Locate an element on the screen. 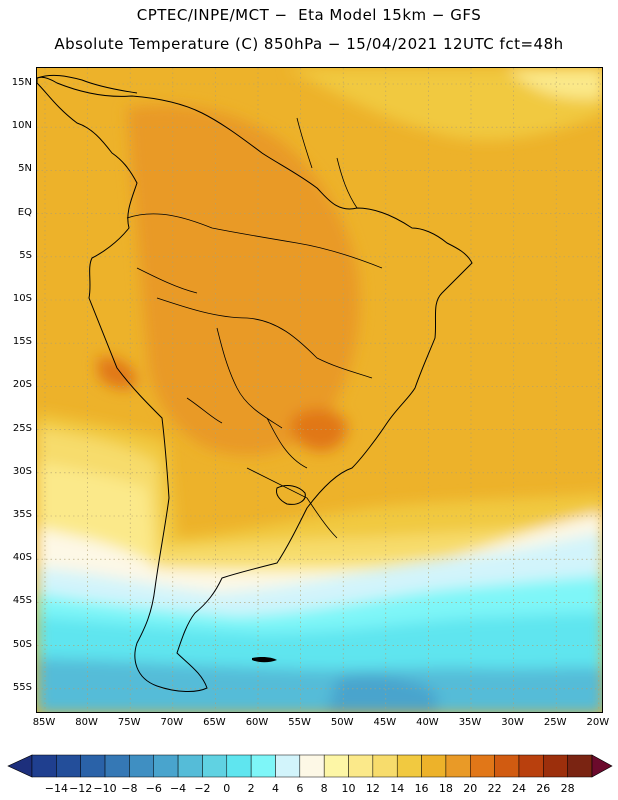  lon-label: 65W is located at coordinates (214, 722).